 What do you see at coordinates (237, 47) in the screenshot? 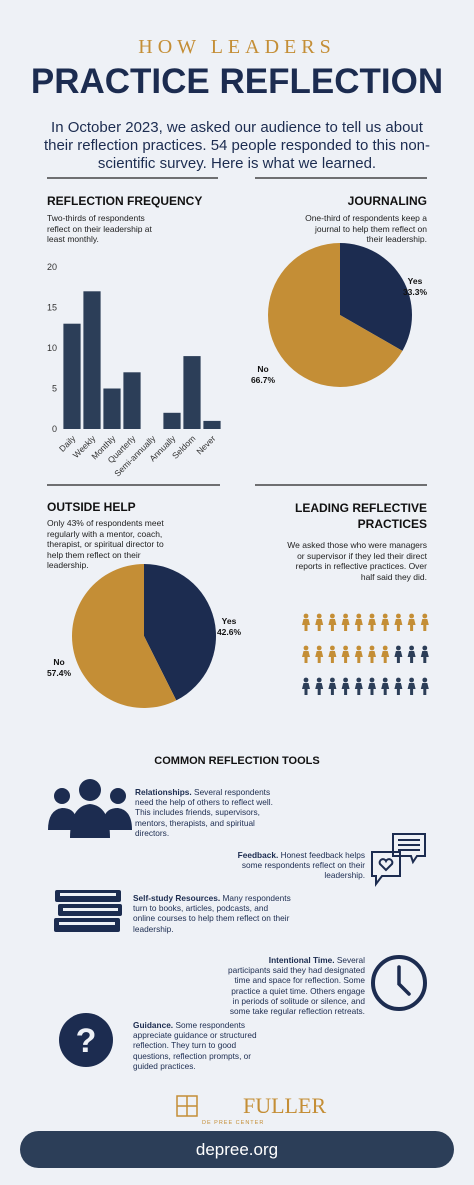
I see `kicker: HOW LEADERS` at bounding box center [237, 47].